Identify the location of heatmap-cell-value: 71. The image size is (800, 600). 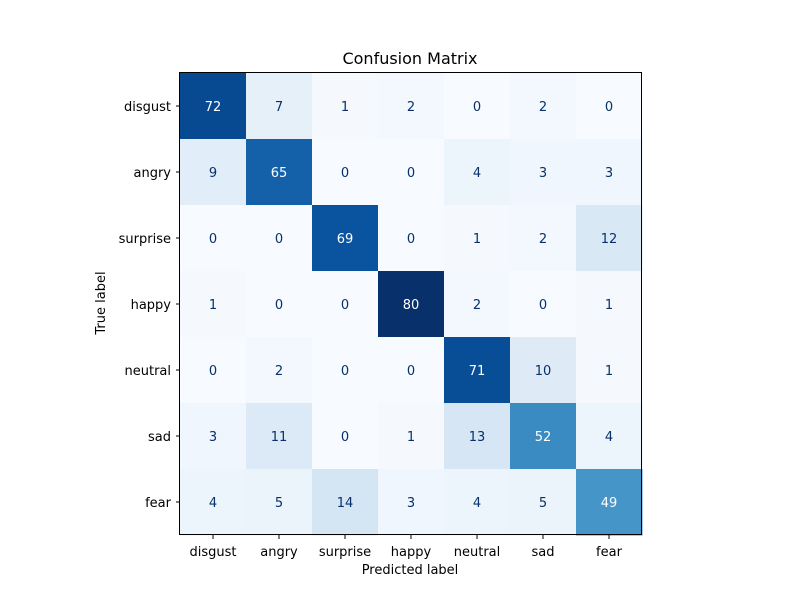
(477, 371).